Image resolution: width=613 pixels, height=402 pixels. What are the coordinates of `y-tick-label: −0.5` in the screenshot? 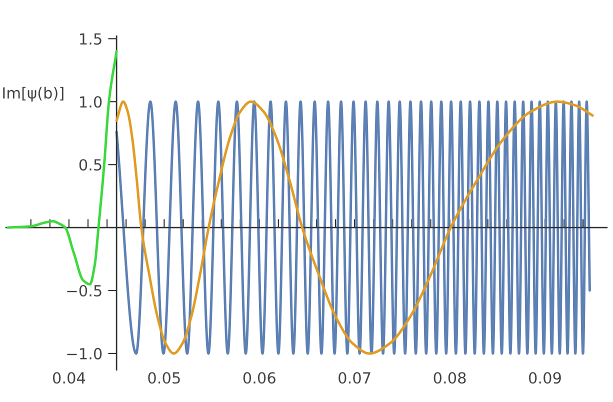 It's located at (84, 290).